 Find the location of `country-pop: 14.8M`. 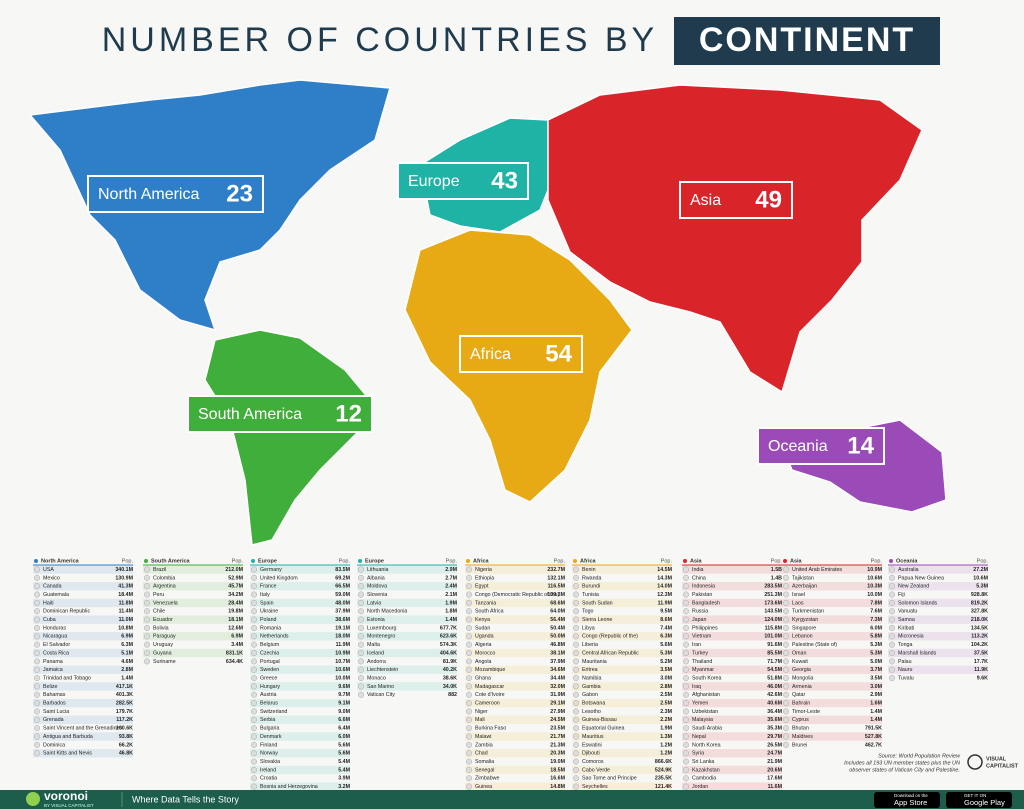

country-pop: 14.8M is located at coordinates (557, 787).